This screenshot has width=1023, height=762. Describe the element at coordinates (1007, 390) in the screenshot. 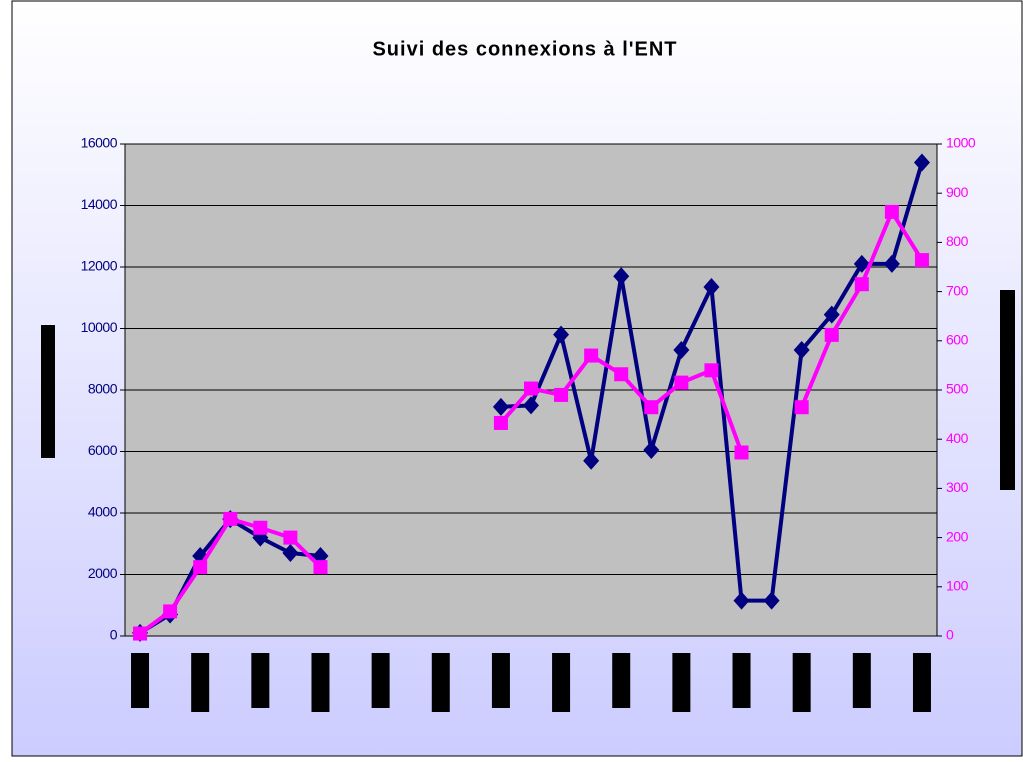

I see `y2-axis-title-block` at that location.